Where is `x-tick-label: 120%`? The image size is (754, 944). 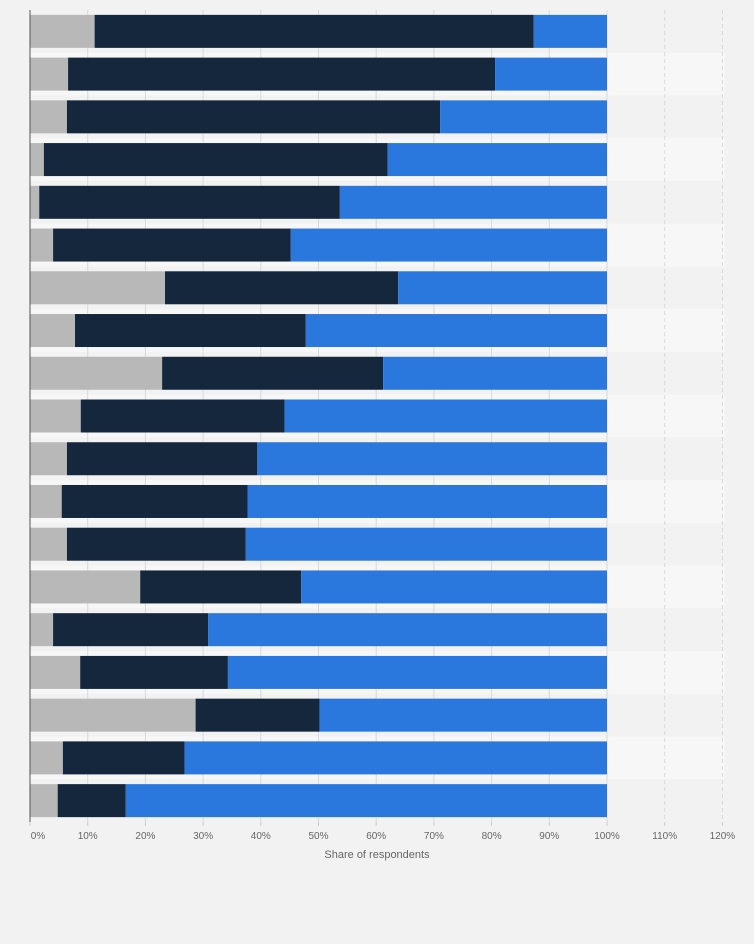 x-tick-label: 120% is located at coordinates (723, 836).